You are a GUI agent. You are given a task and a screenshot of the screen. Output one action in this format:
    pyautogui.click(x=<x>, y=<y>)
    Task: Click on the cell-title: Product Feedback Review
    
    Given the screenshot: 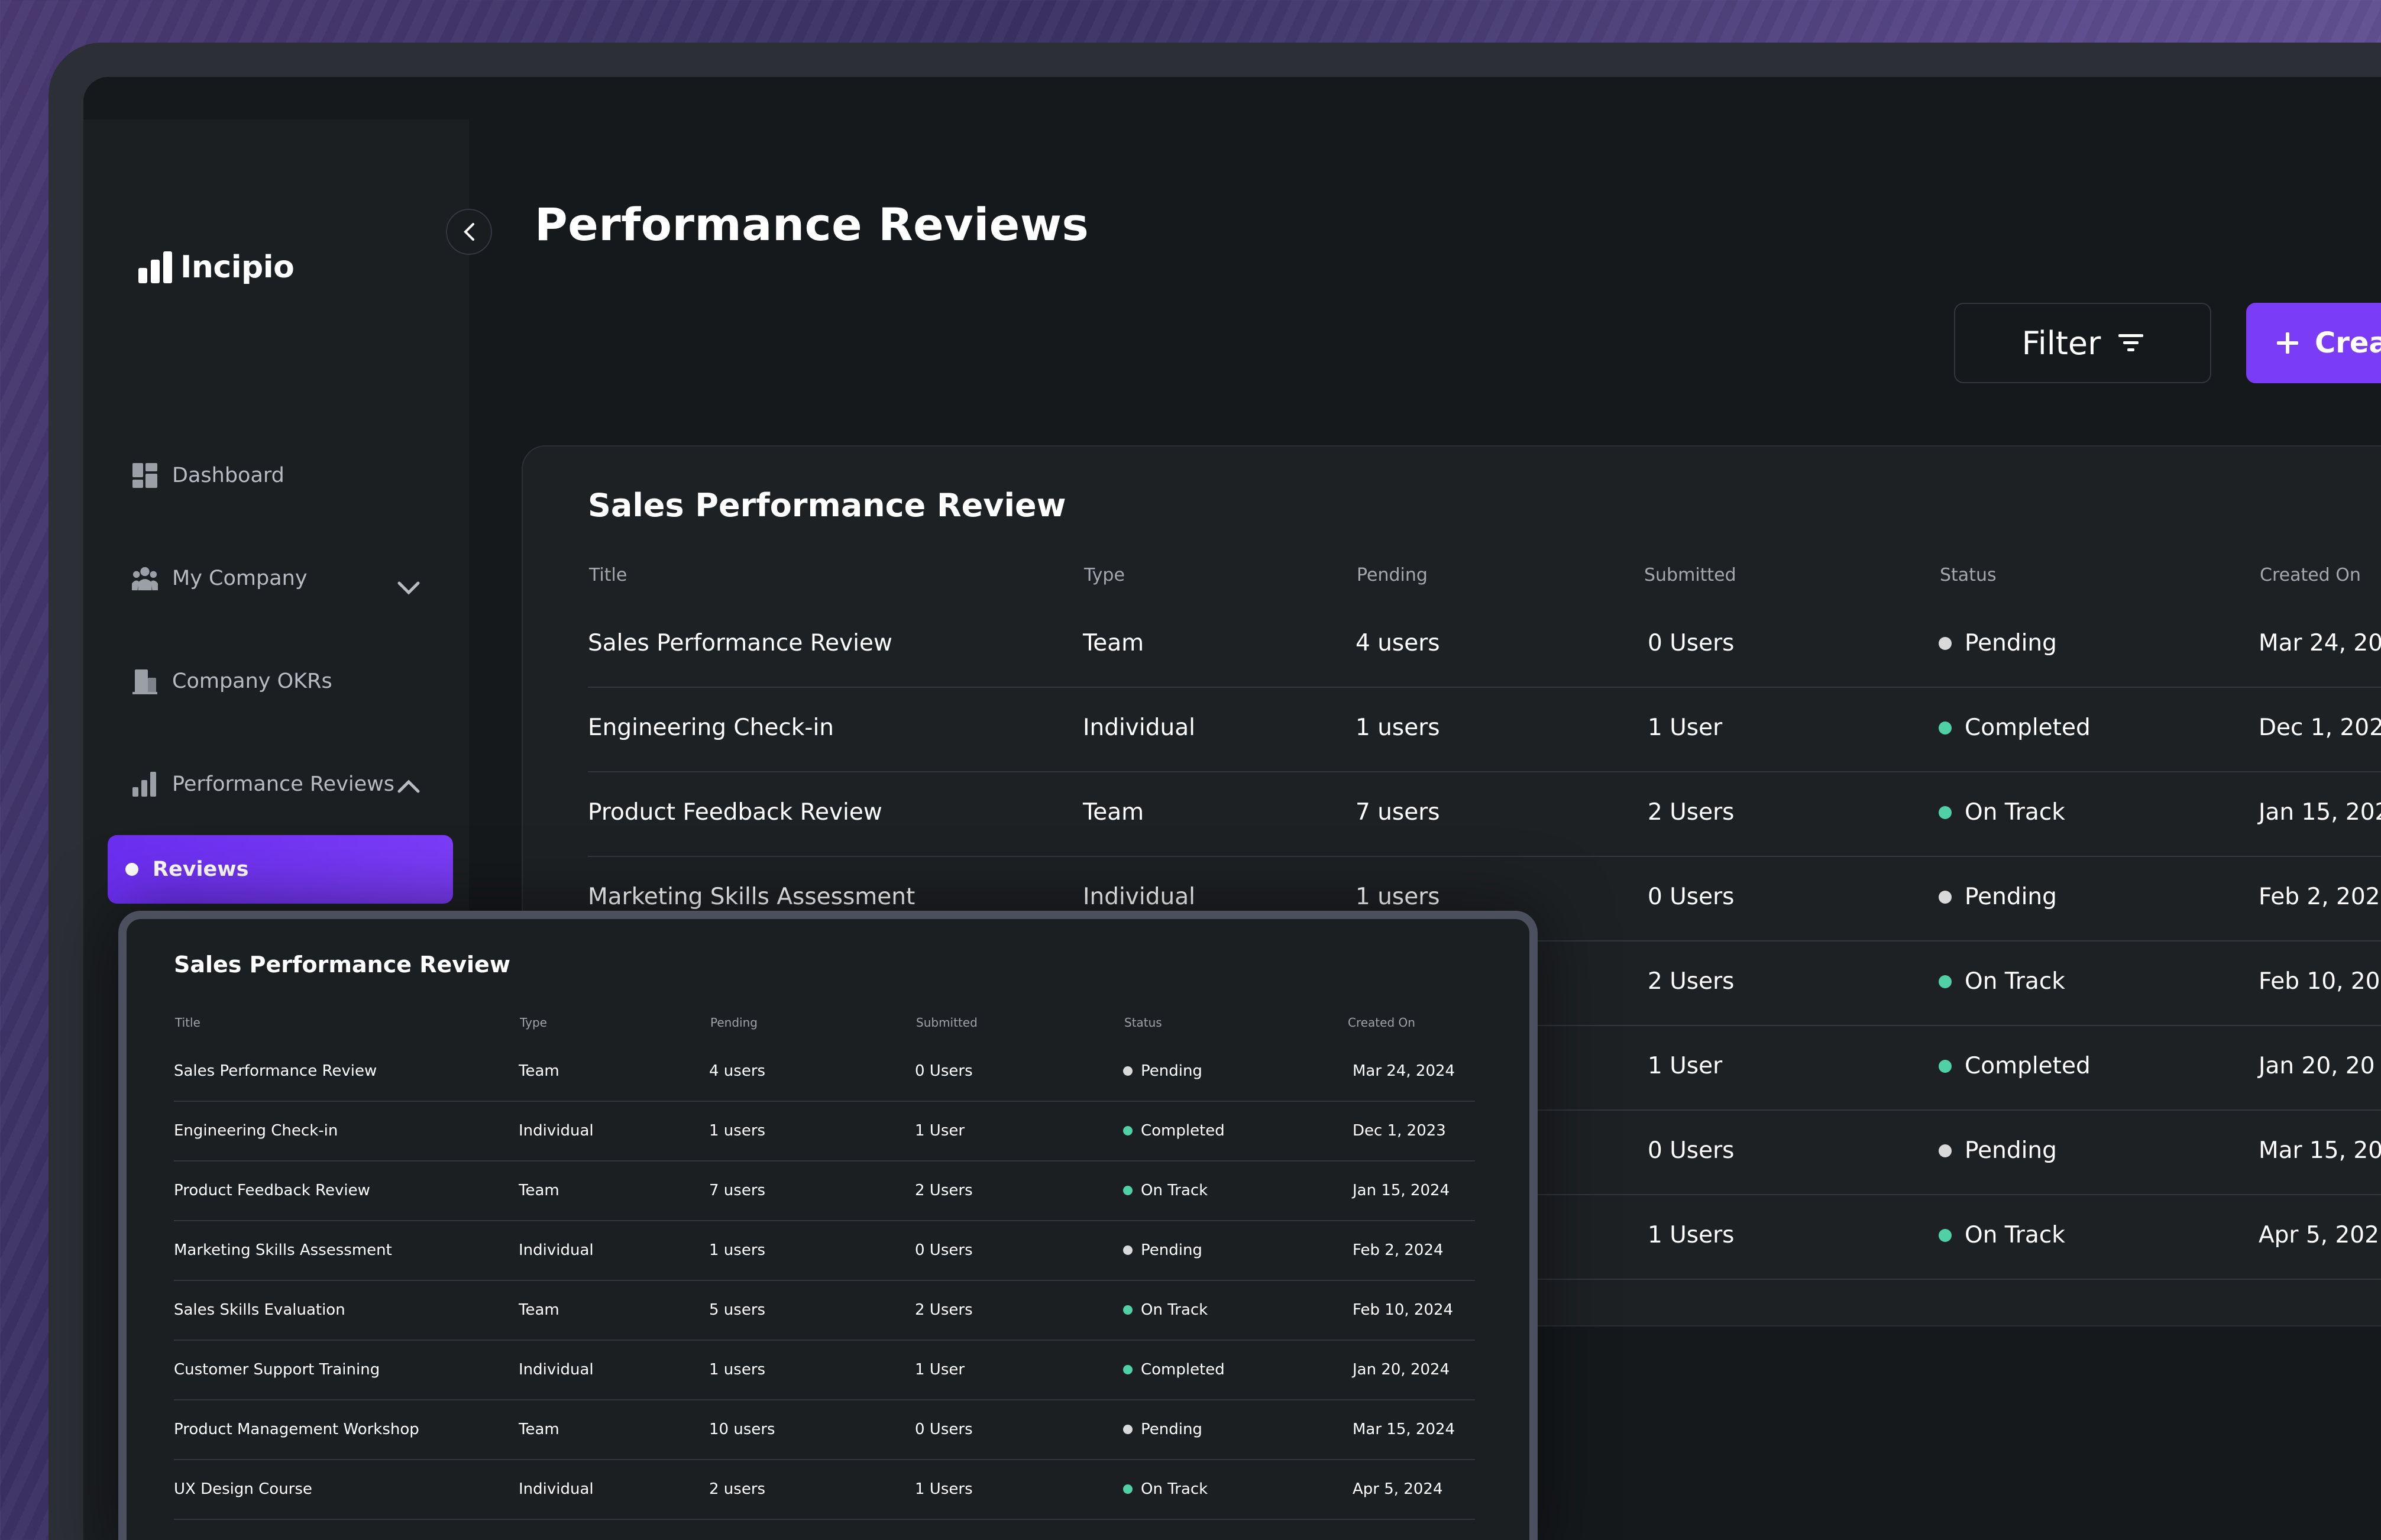 What is the action you would take?
    pyautogui.click(x=735, y=812)
    